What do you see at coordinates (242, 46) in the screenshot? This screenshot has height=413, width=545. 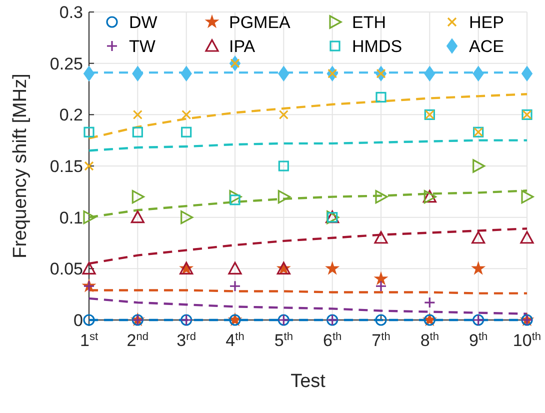 I see `legend-label: IPA` at bounding box center [242, 46].